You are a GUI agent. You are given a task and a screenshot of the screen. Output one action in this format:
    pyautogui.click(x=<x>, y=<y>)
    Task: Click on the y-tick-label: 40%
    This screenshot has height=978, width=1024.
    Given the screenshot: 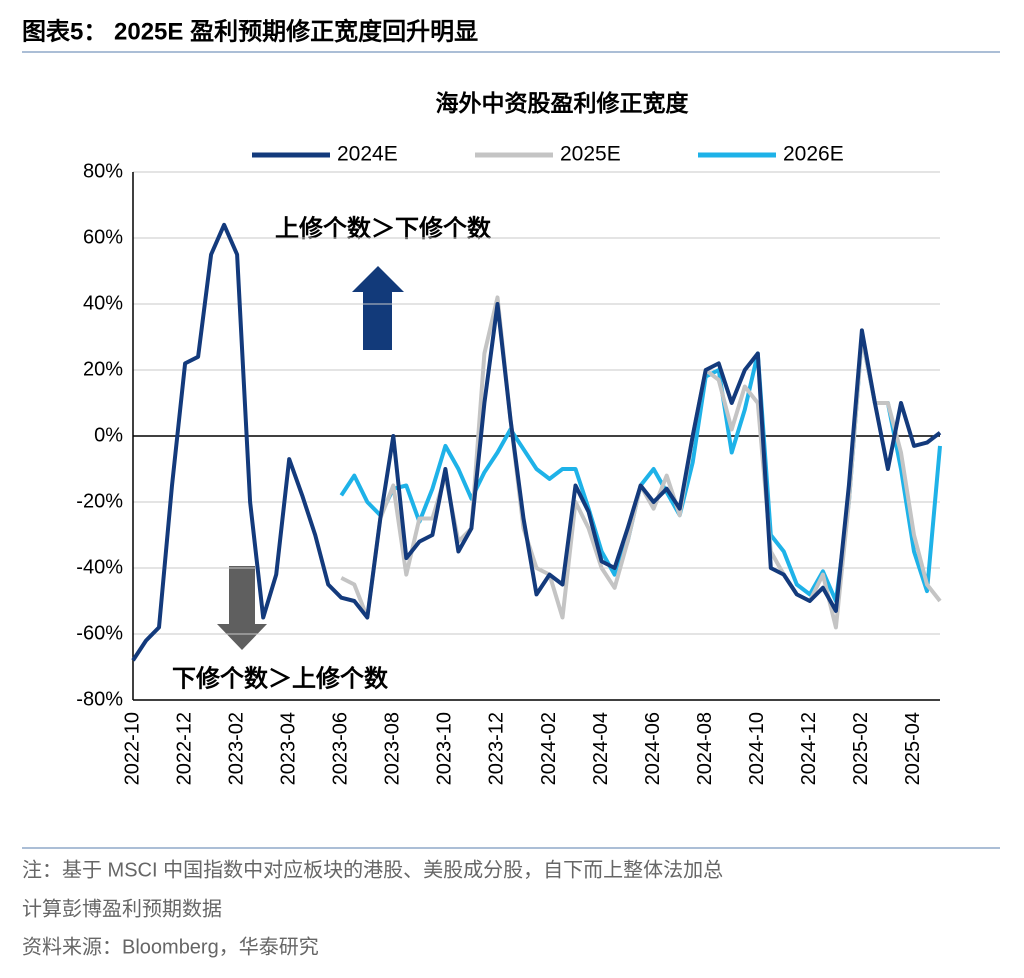 What is the action you would take?
    pyautogui.click(x=103, y=303)
    